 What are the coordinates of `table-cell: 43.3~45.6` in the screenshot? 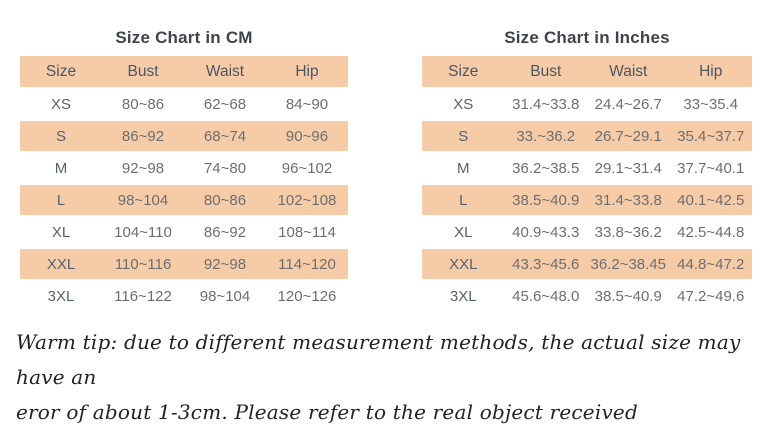 It's located at (545, 264).